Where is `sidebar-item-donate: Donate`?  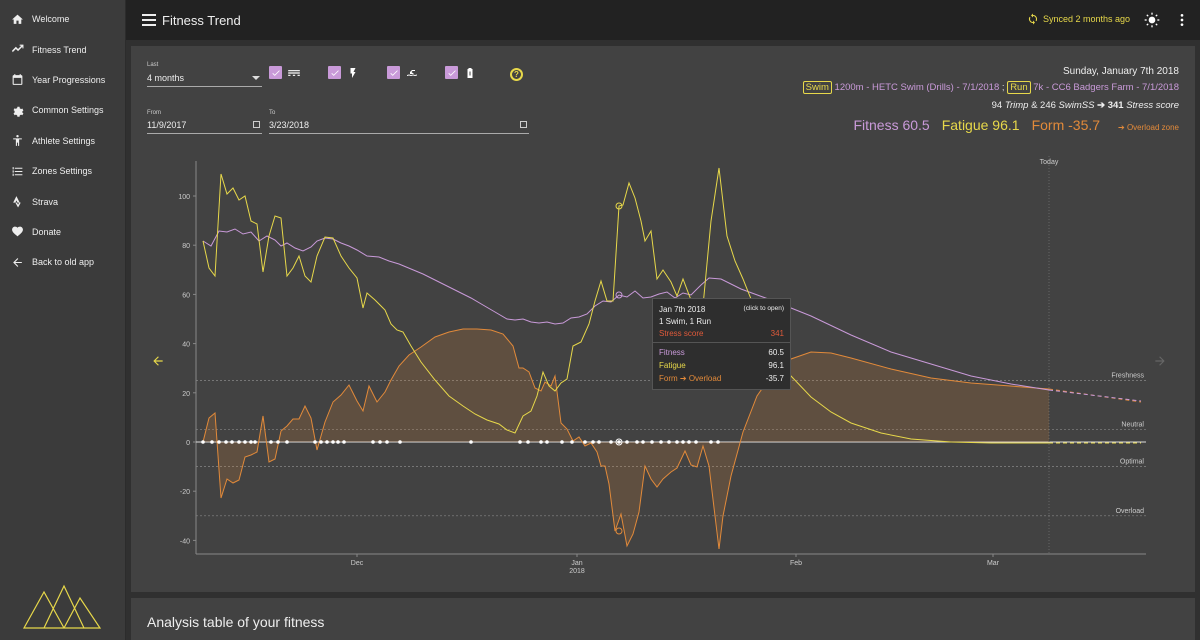 sidebar-item-donate: Donate is located at coordinates (62, 232).